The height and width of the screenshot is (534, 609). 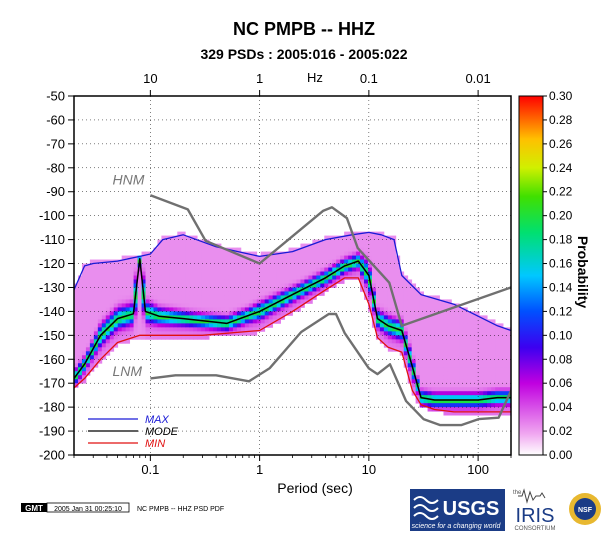 What do you see at coordinates (52, 359) in the screenshot?
I see `y-tick-label: -160` at bounding box center [52, 359].